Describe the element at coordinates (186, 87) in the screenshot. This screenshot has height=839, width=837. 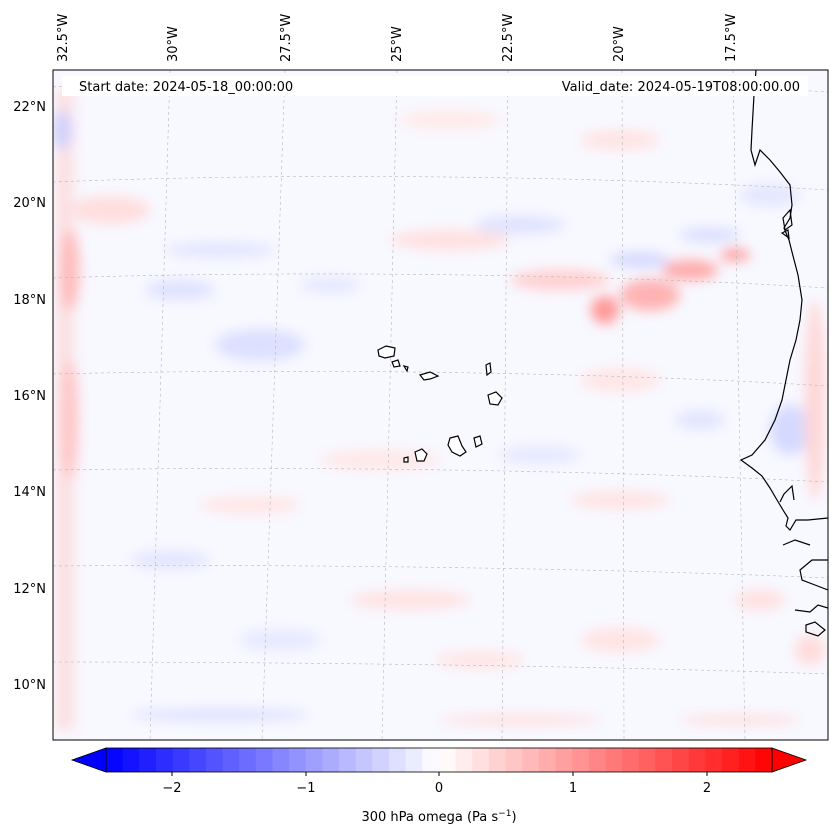
I see `start-date-text: Start date: 2024-05-18_00:00:00` at that location.